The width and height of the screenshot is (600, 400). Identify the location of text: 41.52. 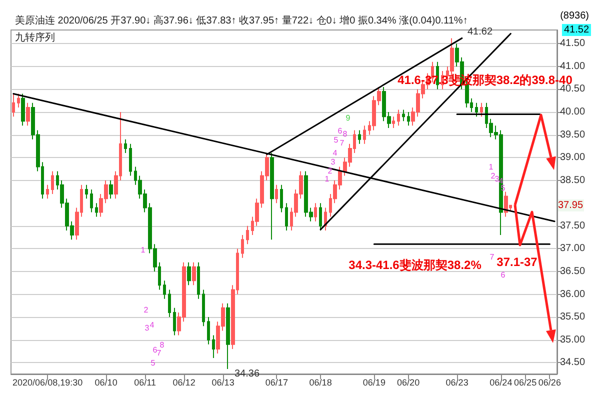
(577, 30).